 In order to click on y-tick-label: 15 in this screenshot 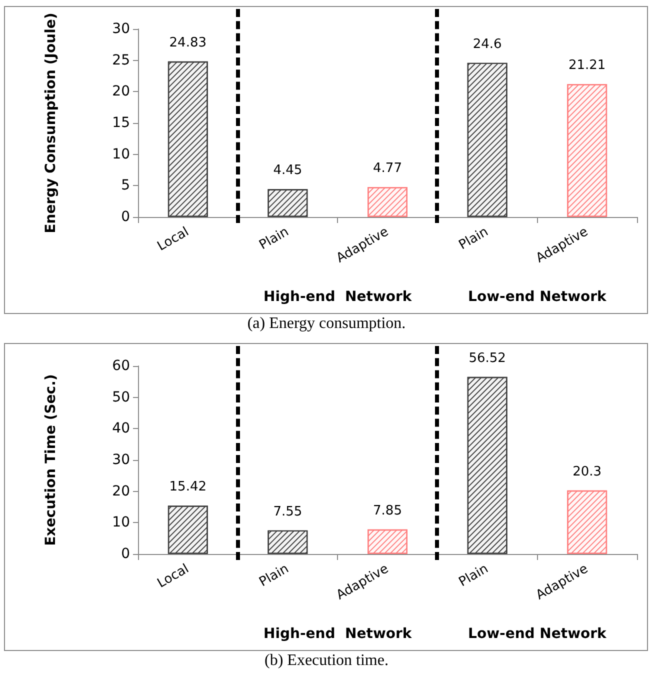, I will do `click(121, 123)`.